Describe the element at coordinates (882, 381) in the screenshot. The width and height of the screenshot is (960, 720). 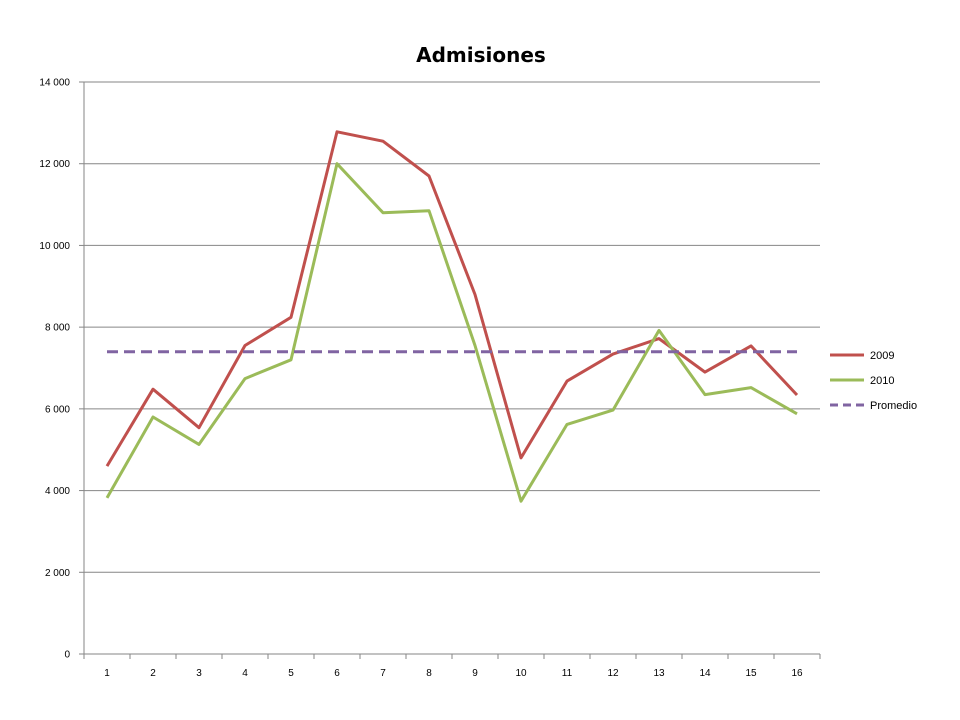
I see `legend-label: 2010` at that location.